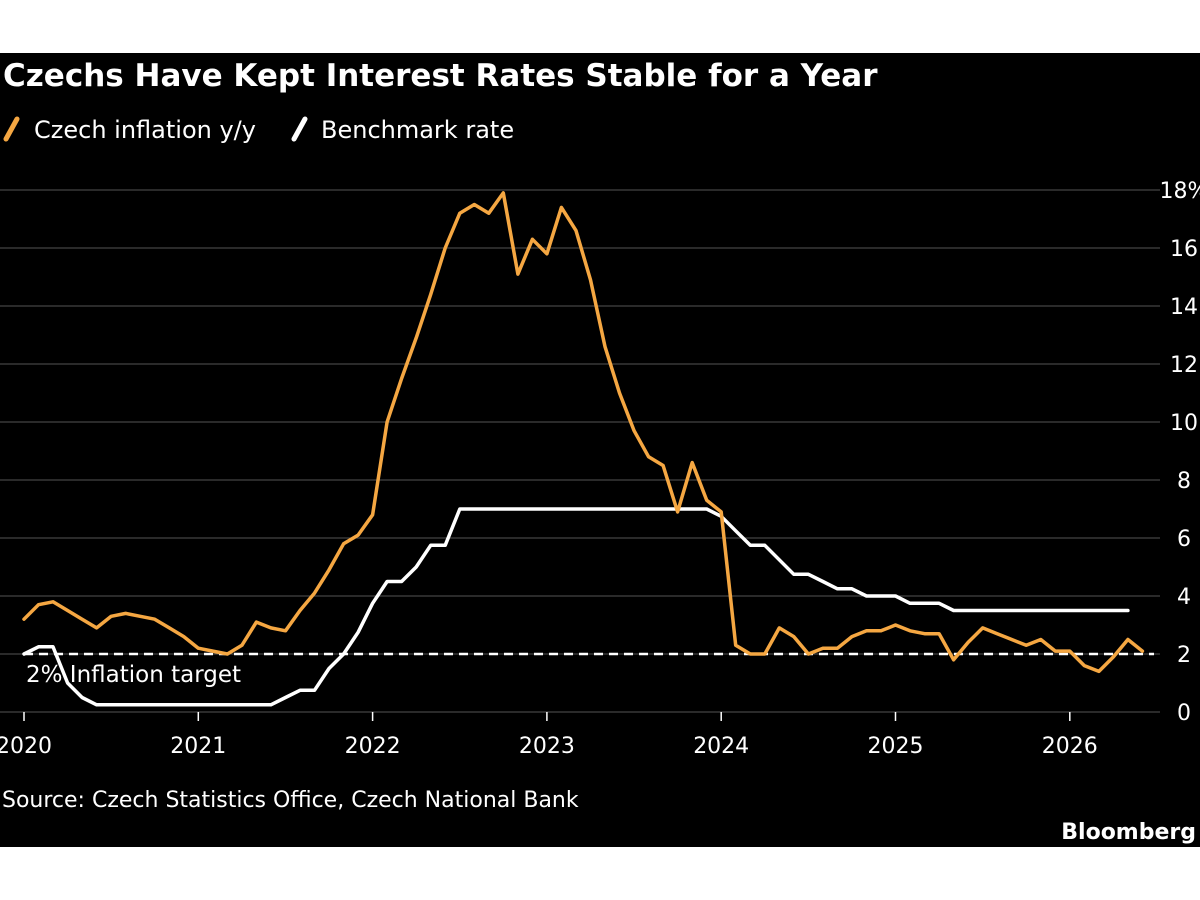  I want to click on x-tick-label-2020: 2020, so click(26, 746).